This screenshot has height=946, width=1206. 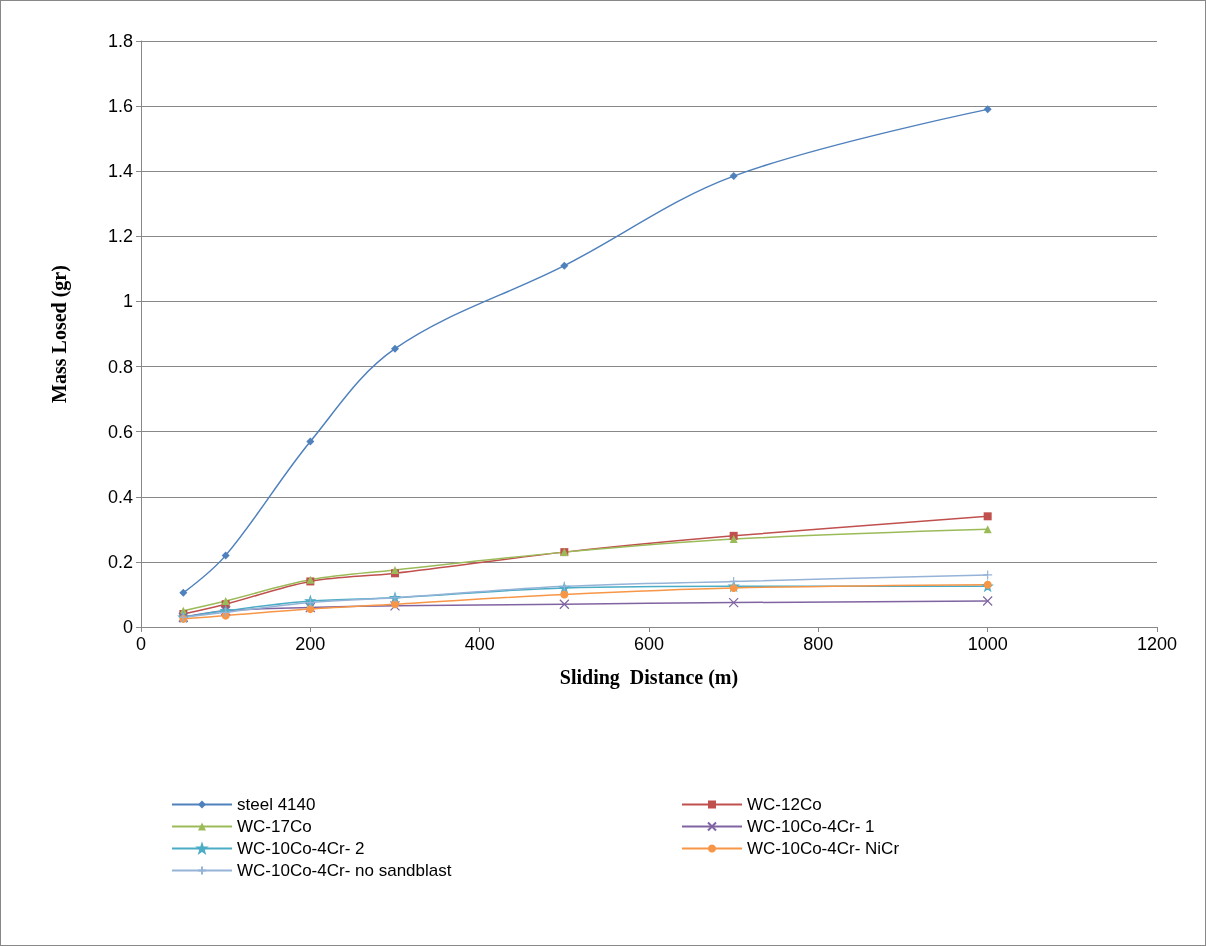 What do you see at coordinates (987, 644) in the screenshot?
I see `x-tick-label: 1000` at bounding box center [987, 644].